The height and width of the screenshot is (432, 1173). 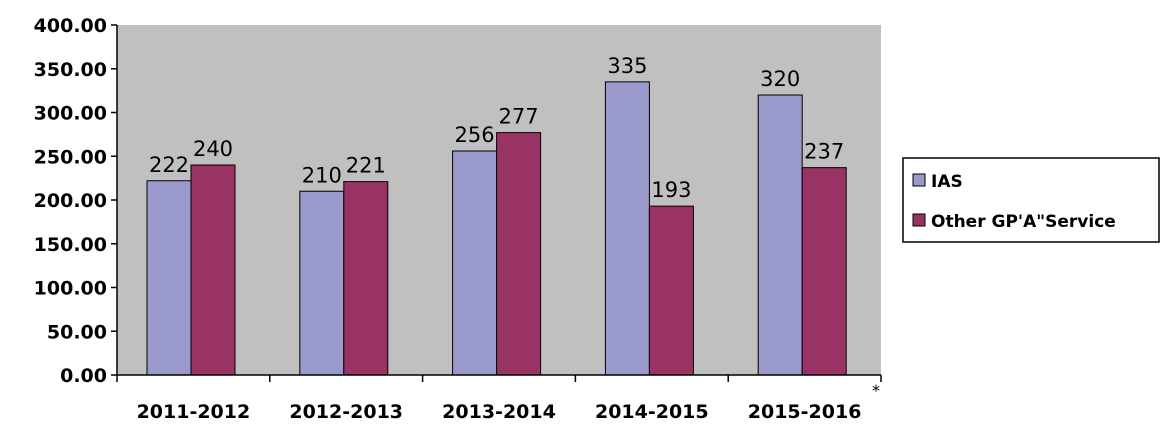 I want to click on legend: IAS Other GP'A"Service, so click(x=1031, y=200).